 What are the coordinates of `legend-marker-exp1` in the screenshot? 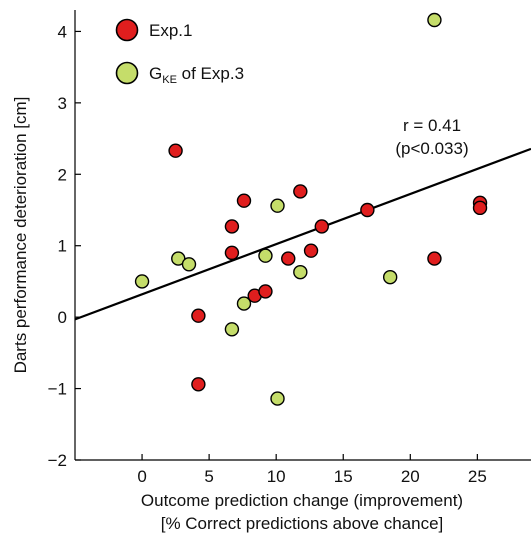 It's located at (127, 30).